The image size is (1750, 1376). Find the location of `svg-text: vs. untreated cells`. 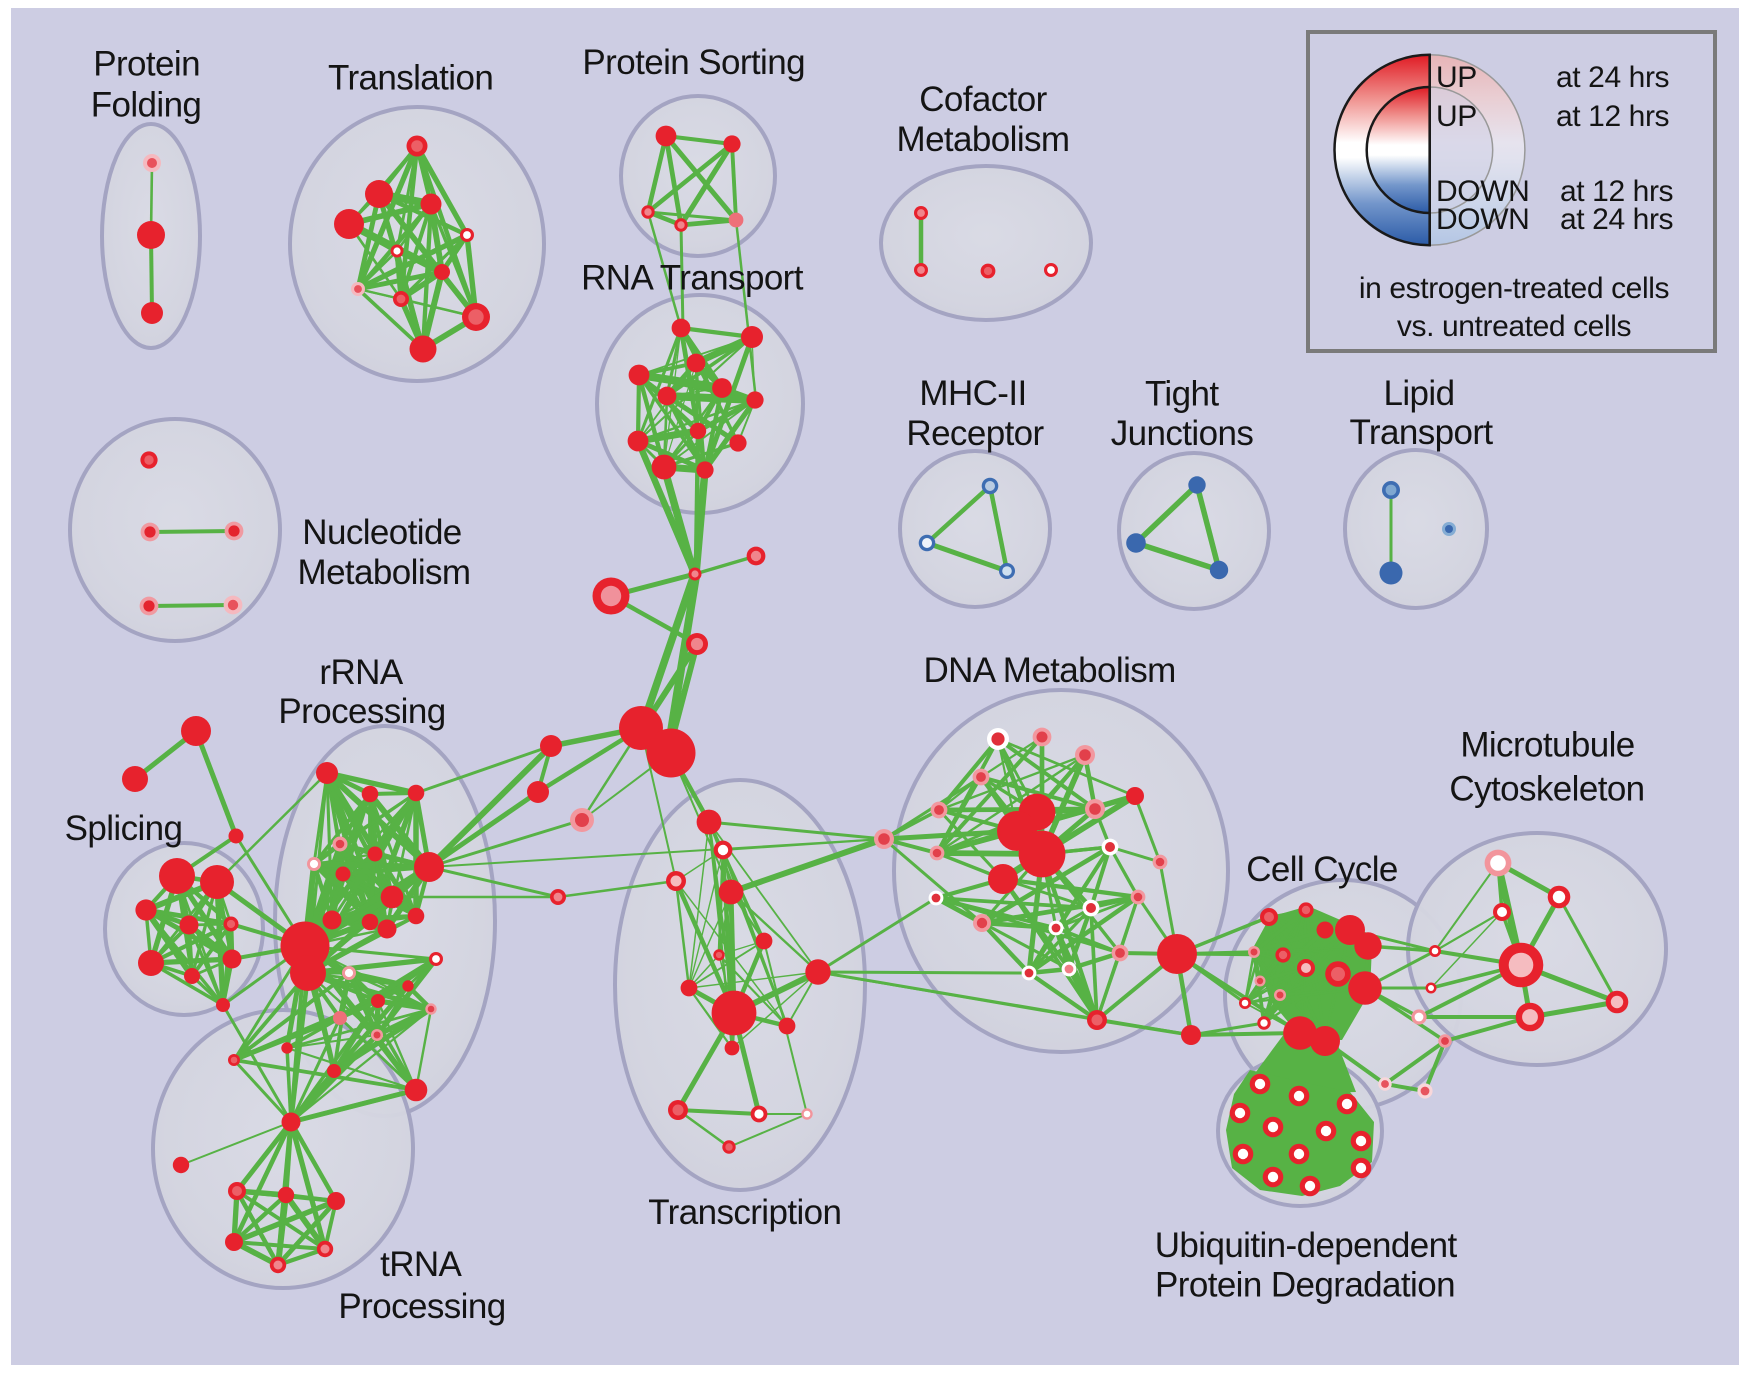

svg-text: vs. untreated cells is located at coordinates (1514, 326).